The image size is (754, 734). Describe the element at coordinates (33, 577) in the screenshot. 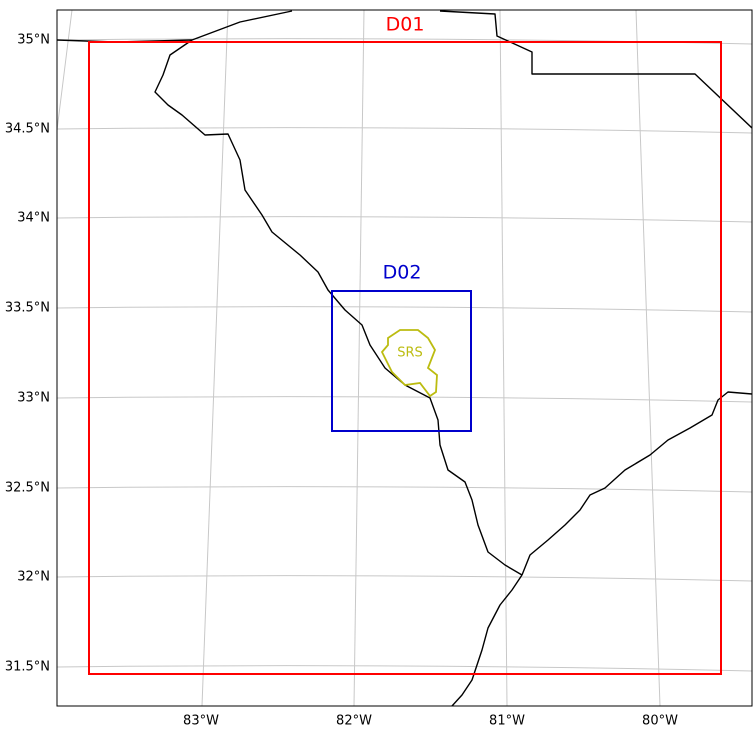

I see `lat-label: 32°N` at that location.